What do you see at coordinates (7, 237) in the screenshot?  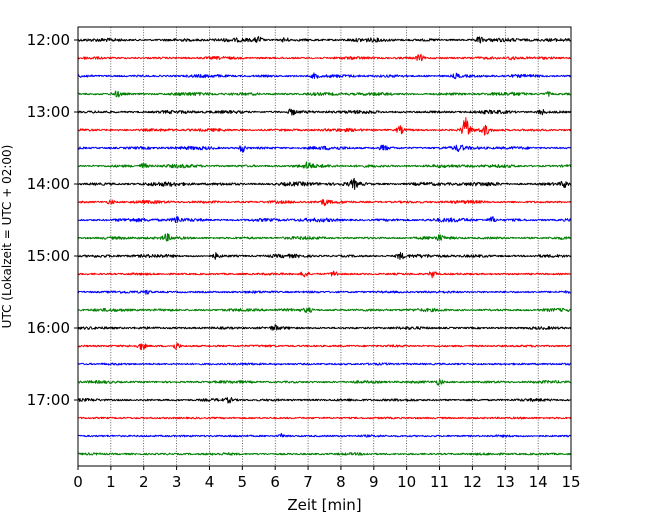 I see `y-axis-label: UTC (Lokalzeit = UTC + 02:00)` at bounding box center [7, 237].